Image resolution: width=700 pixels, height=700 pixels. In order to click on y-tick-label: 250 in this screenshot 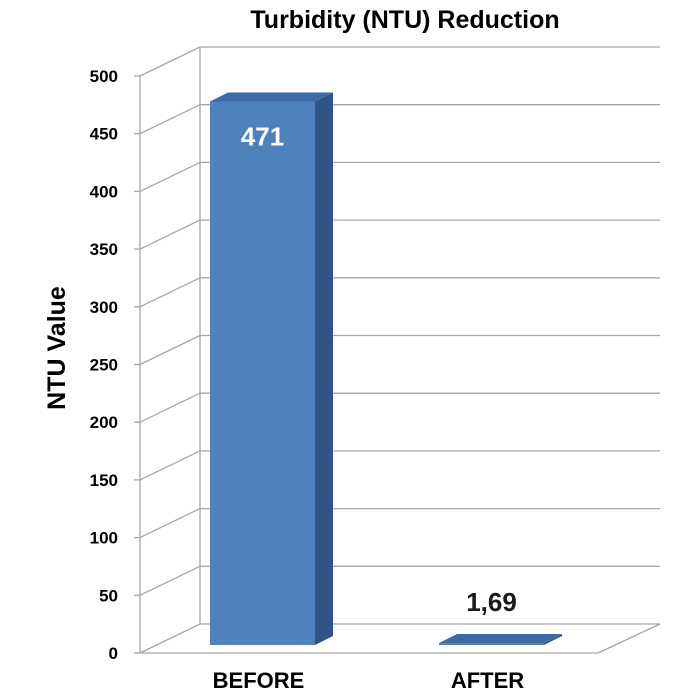, I will do `click(104, 365)`.